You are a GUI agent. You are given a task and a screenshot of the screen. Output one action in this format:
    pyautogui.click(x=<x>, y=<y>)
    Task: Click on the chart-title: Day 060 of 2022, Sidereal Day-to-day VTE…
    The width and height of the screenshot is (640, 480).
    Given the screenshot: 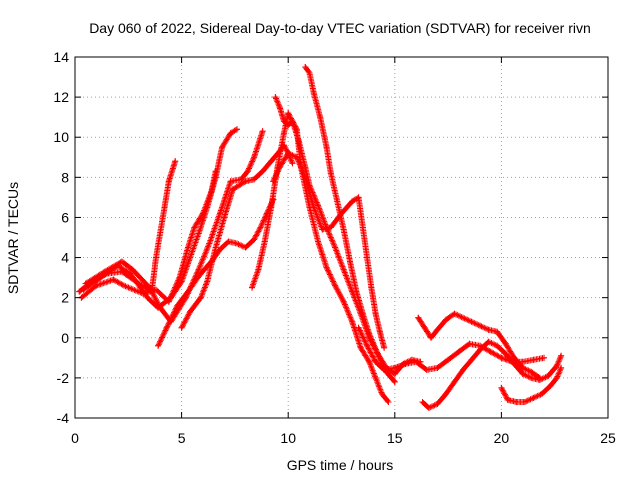 What is the action you would take?
    pyautogui.click(x=340, y=28)
    